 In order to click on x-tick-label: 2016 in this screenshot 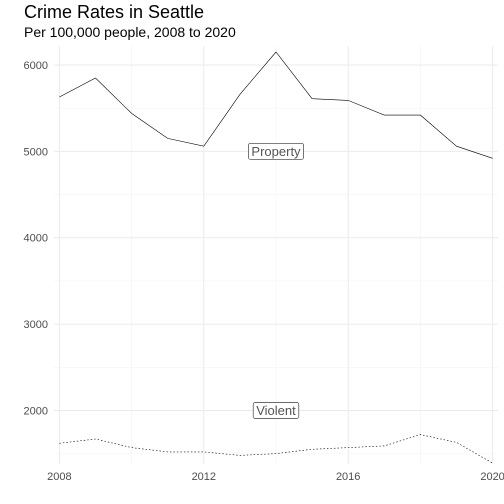, I will do `click(348, 477)`.